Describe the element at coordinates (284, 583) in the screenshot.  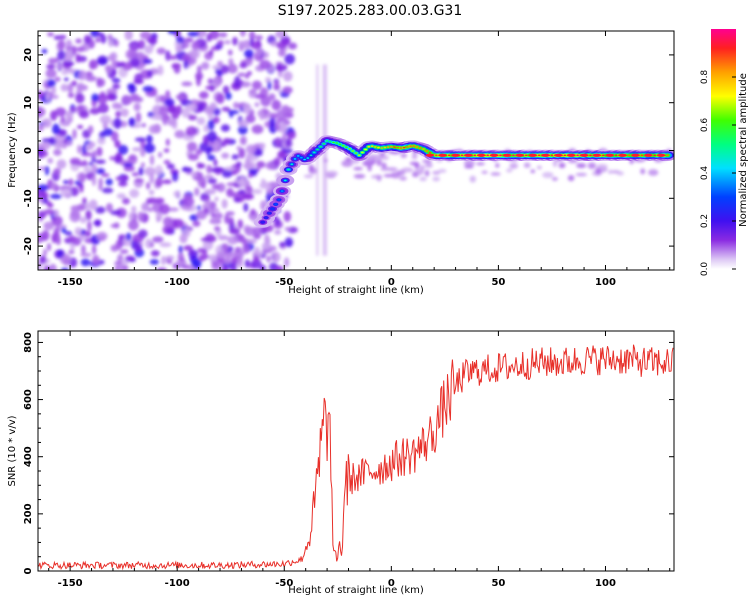
I see `snr-x-tick-label: -50` at that location.